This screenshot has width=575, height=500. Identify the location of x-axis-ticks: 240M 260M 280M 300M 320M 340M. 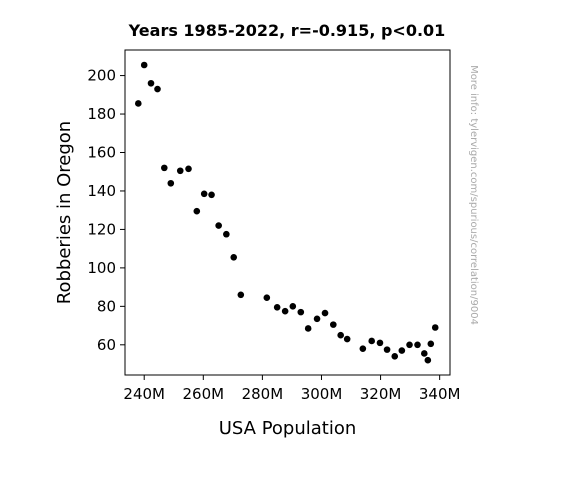
(291, 389).